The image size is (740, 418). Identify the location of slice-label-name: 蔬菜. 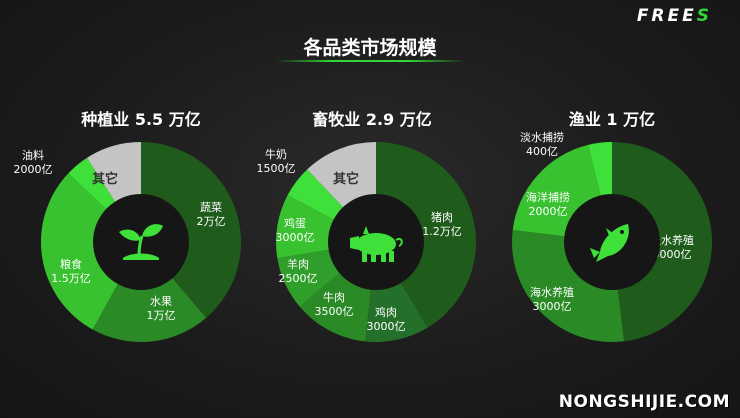
(211, 207).